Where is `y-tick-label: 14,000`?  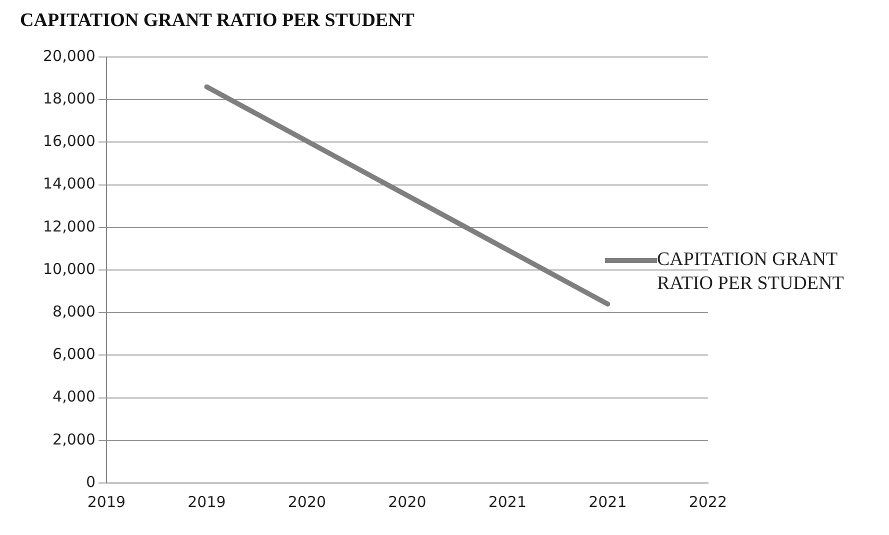 y-tick-label: 14,000 is located at coordinates (69, 183).